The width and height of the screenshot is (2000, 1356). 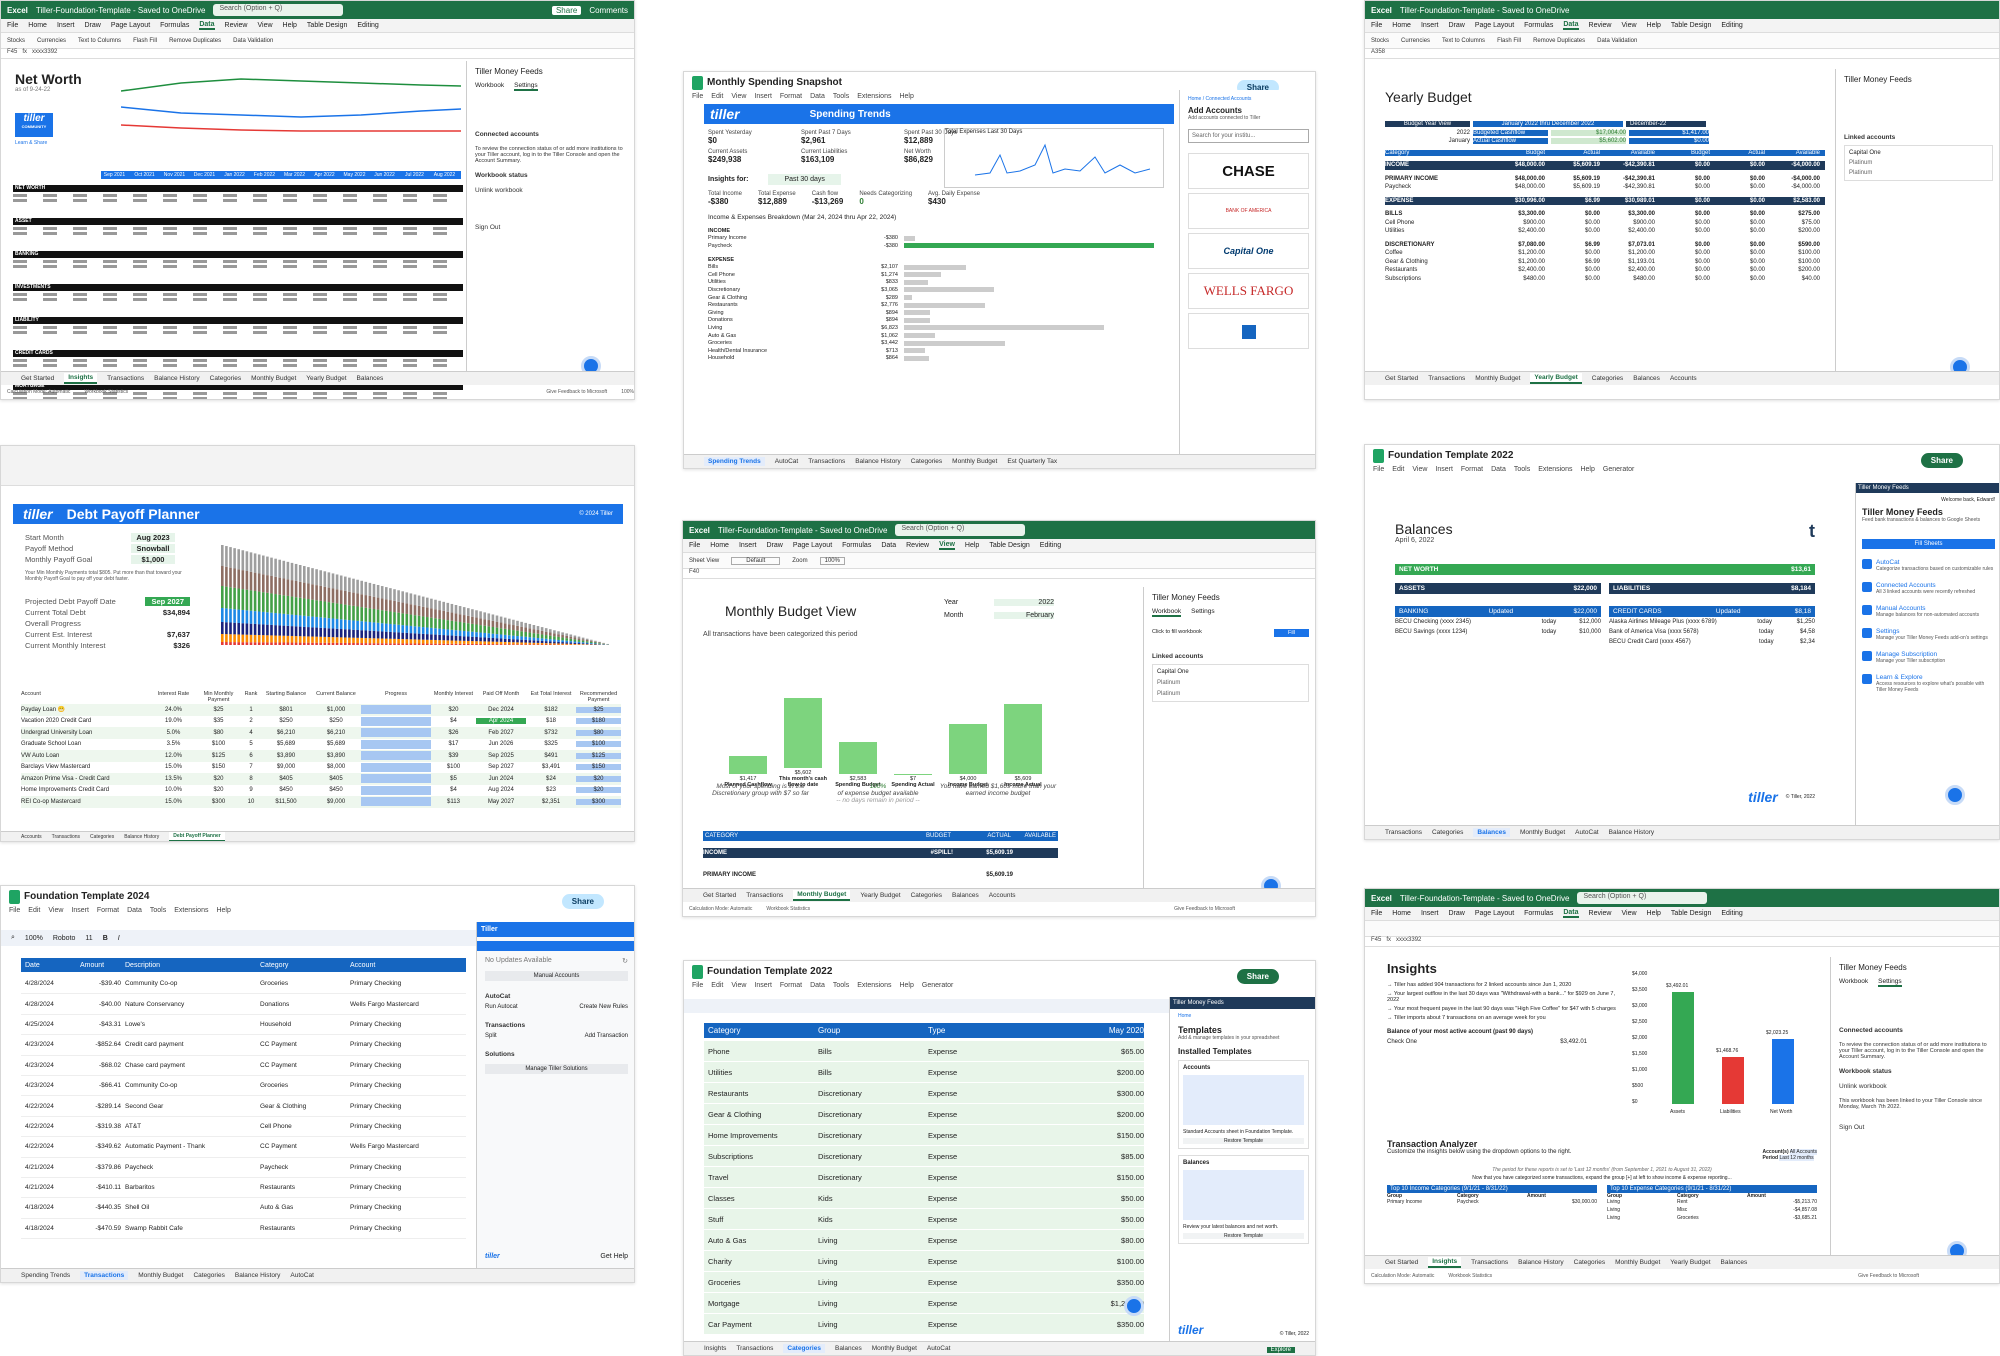 I want to click on menu-item: Table Design, so click(x=1691, y=913).